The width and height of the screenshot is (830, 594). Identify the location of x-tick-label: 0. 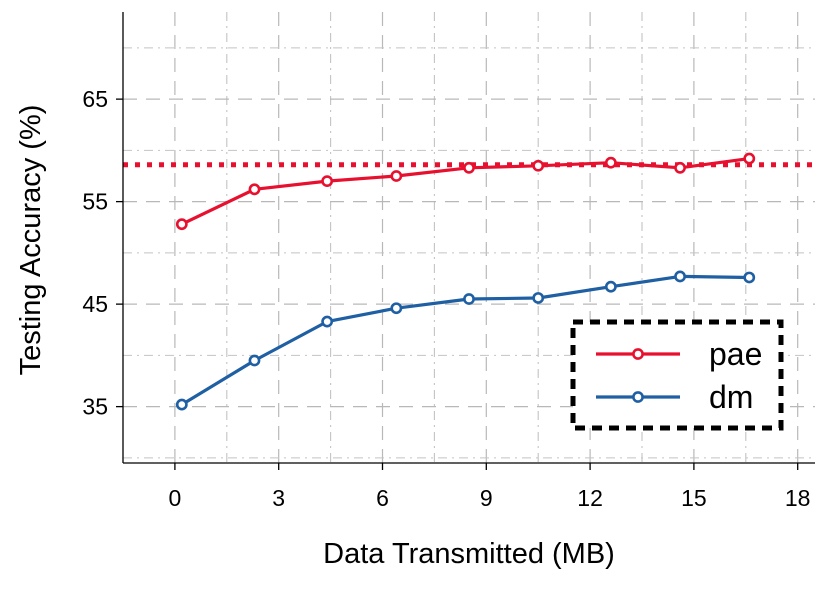
(175, 498).